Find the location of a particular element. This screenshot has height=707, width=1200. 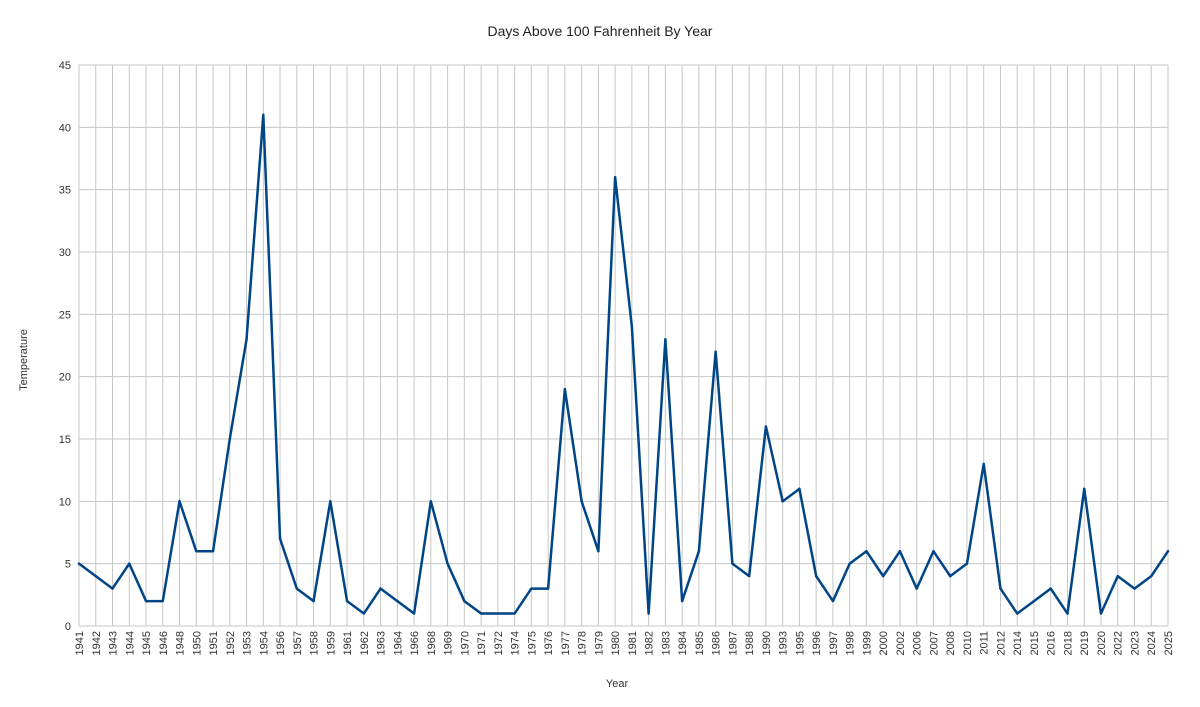

x-tick-label: 1976 is located at coordinates (549, 643).